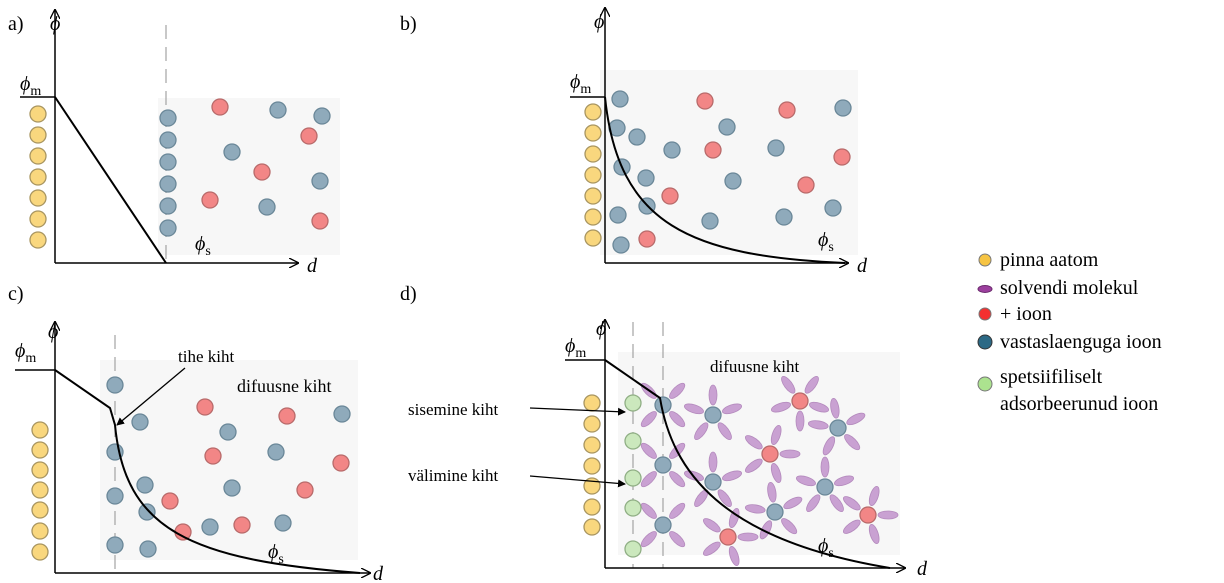  Describe the element at coordinates (1026, 314) in the screenshot. I see `legend-label: + ioon` at that location.